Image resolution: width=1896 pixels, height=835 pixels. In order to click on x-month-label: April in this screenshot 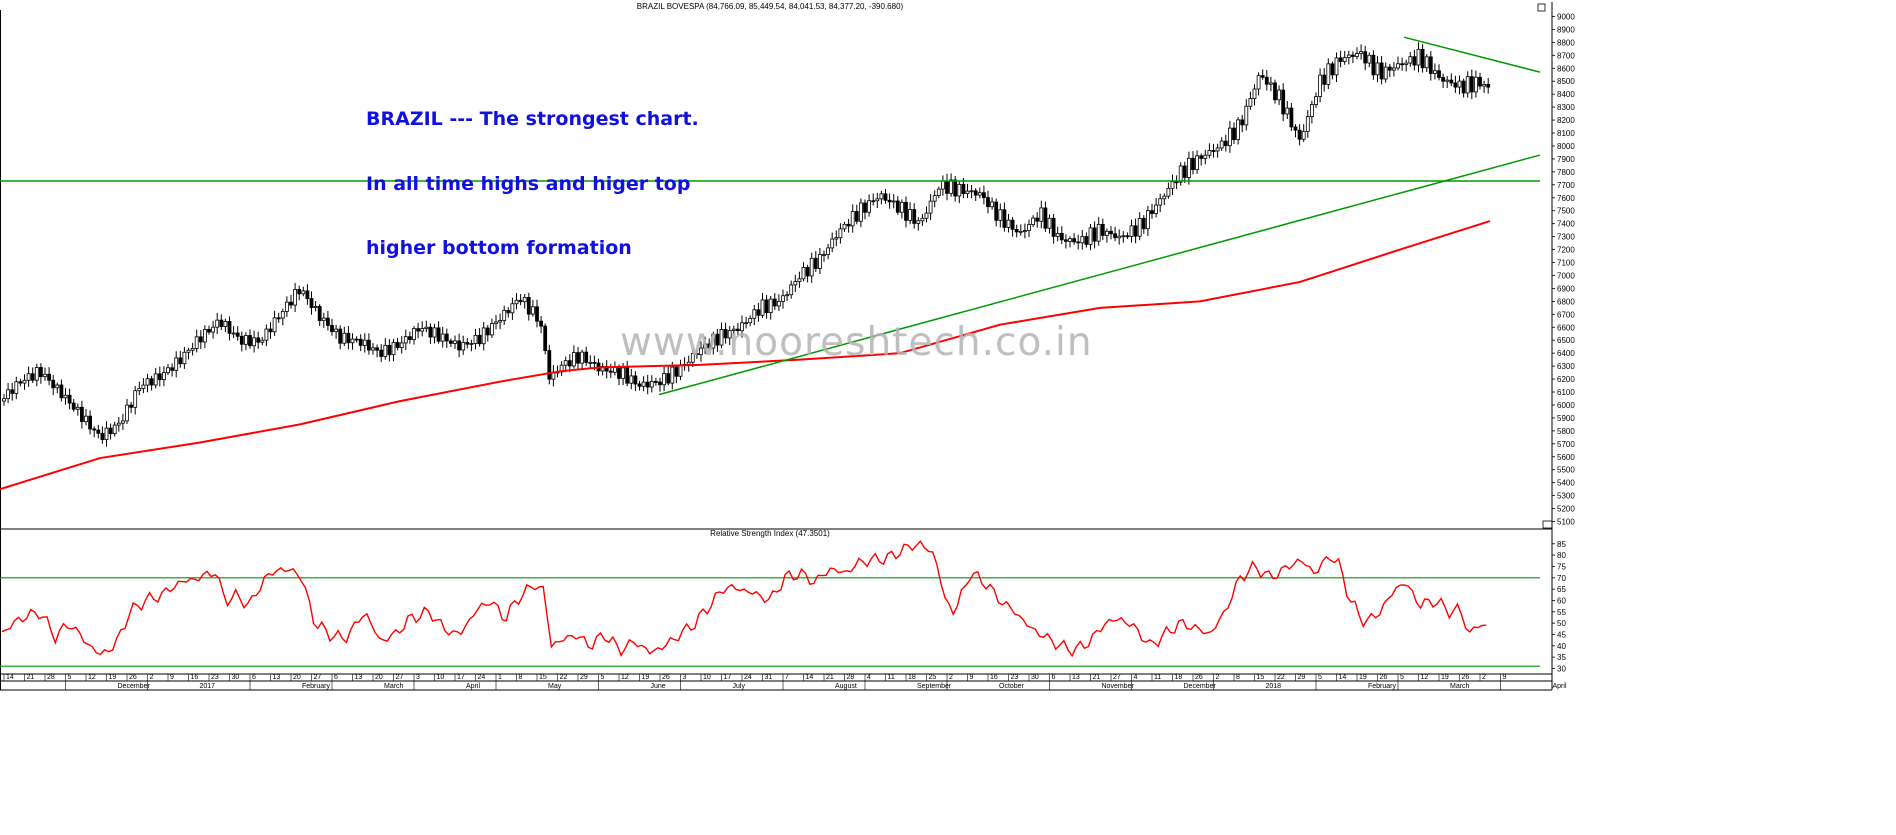, I will do `click(473, 686)`.